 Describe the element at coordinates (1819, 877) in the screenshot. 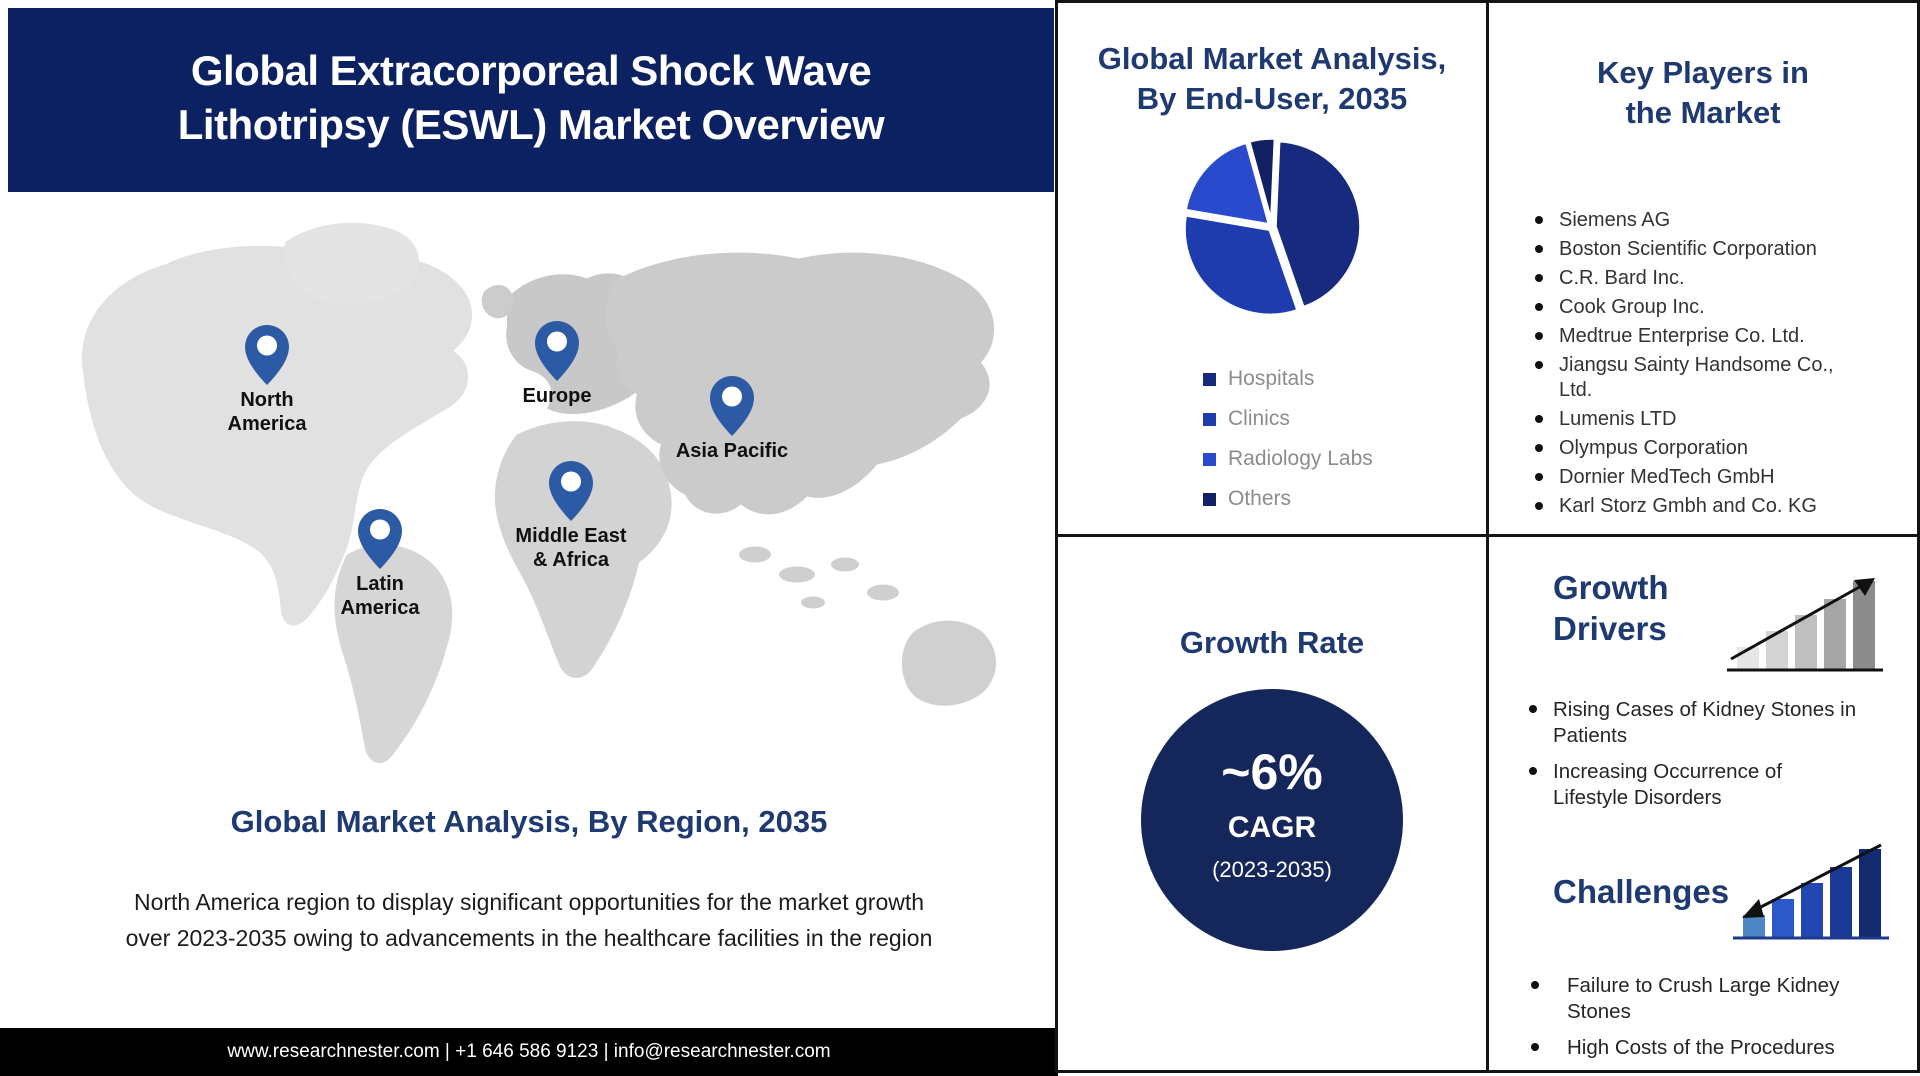

I see `down-arrow-line` at that location.